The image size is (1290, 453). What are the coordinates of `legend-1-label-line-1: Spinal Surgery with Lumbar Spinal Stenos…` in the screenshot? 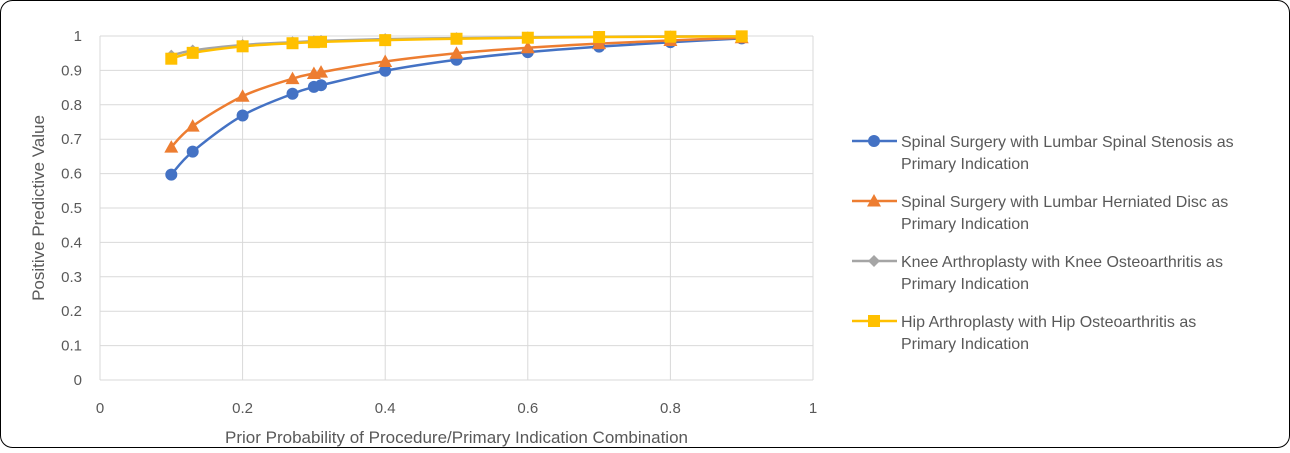 It's located at (1067, 142).